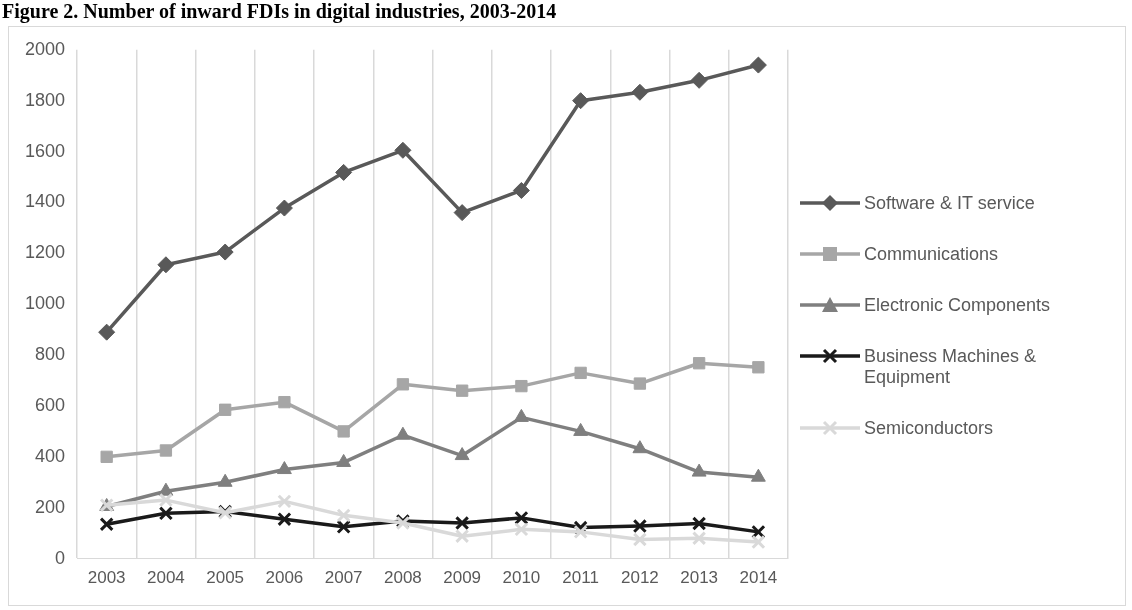  What do you see at coordinates (50, 404) in the screenshot?
I see `y-tick-label: 600` at bounding box center [50, 404].